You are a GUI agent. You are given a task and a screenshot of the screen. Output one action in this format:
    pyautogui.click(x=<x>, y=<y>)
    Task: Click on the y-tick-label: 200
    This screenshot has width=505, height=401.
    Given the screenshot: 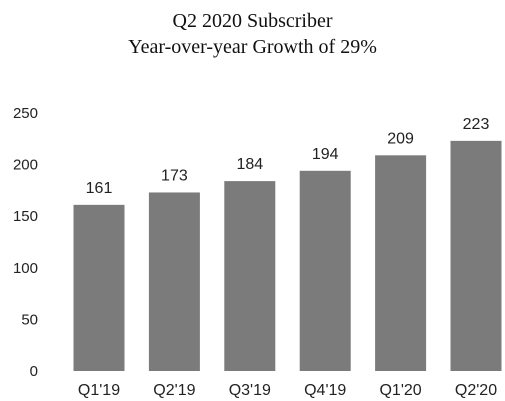 What is the action you would take?
    pyautogui.click(x=25, y=165)
    